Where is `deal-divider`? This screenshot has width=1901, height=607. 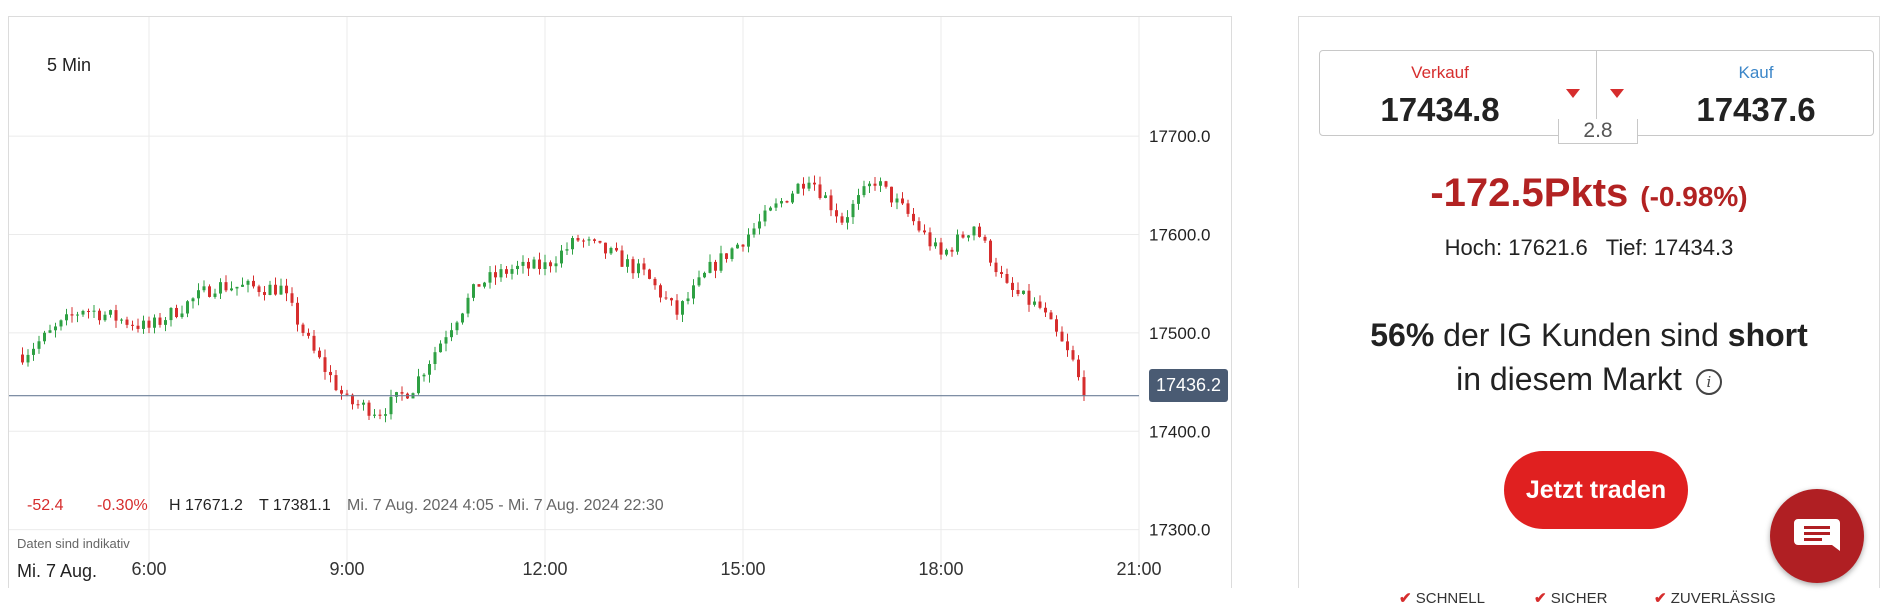
deal-divider is located at coordinates (1596, 93).